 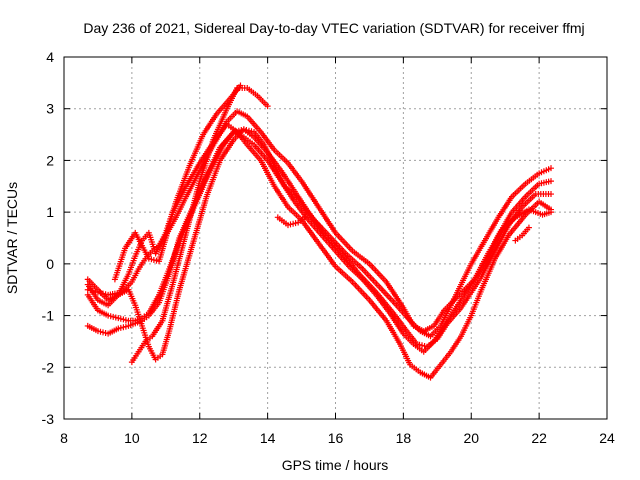 I want to click on y-axis-label: SDTVAR / TECUs, so click(x=12, y=238).